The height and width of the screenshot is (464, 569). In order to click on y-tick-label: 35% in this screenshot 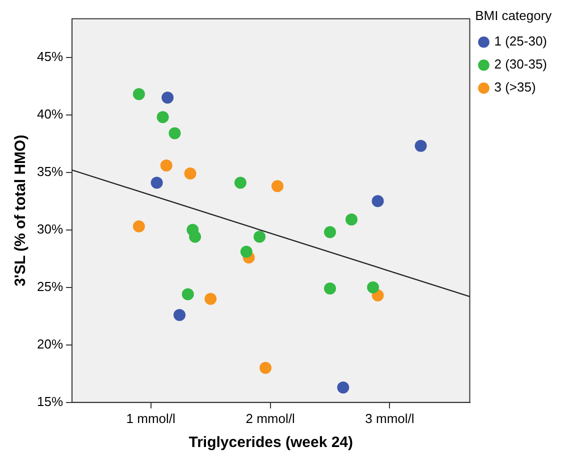, I will do `click(50, 171)`.